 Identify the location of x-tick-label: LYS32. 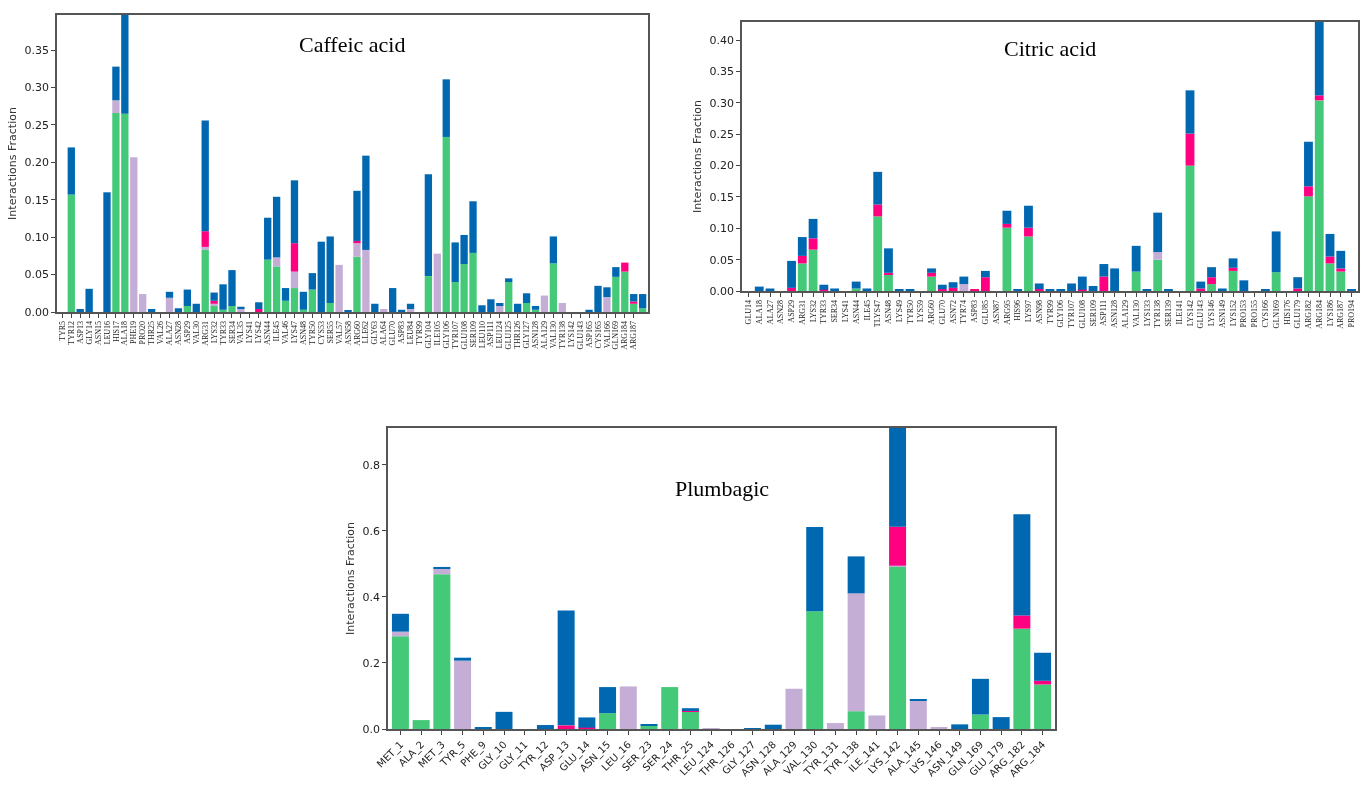
(214, 332).